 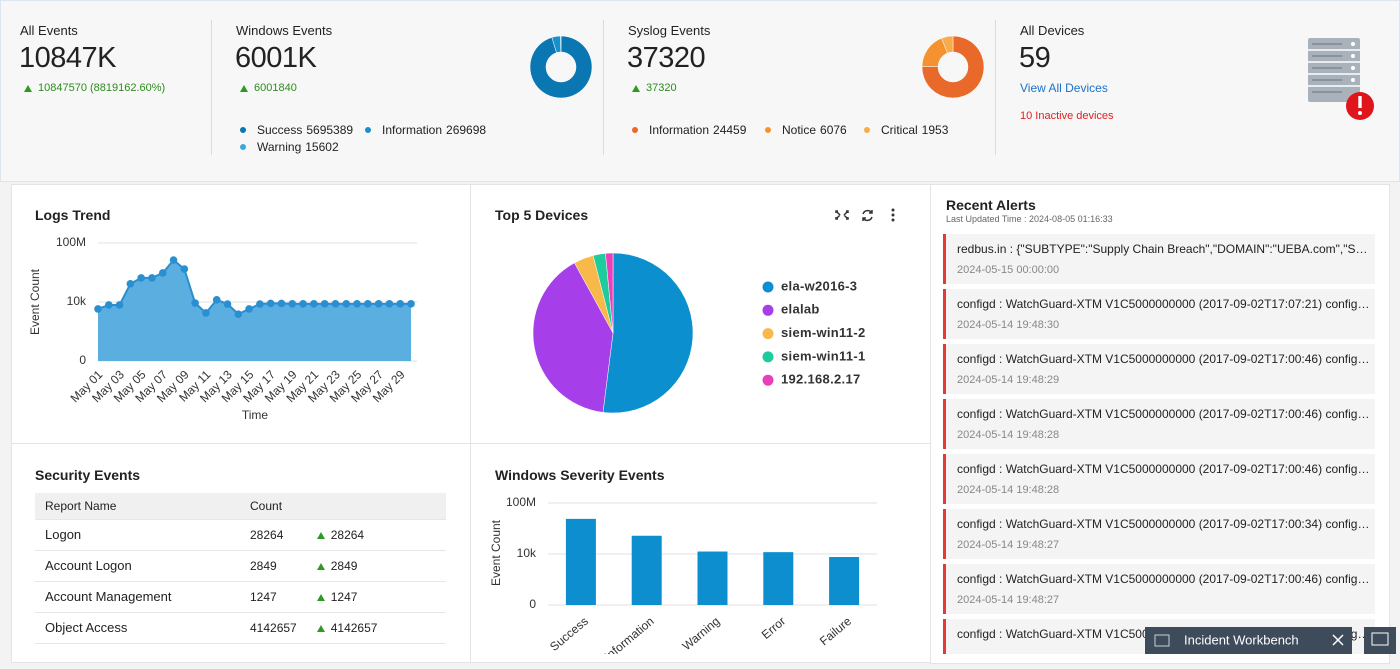 I want to click on alert-time: 2024-05-15 00:00:00, so click(x=1008, y=270).